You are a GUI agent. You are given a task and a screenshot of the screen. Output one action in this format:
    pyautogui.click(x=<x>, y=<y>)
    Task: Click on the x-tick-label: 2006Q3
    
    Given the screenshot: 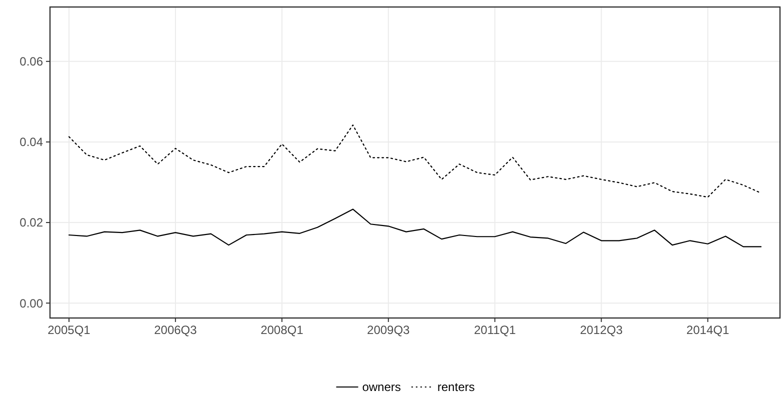 What is the action you would take?
    pyautogui.click(x=176, y=330)
    